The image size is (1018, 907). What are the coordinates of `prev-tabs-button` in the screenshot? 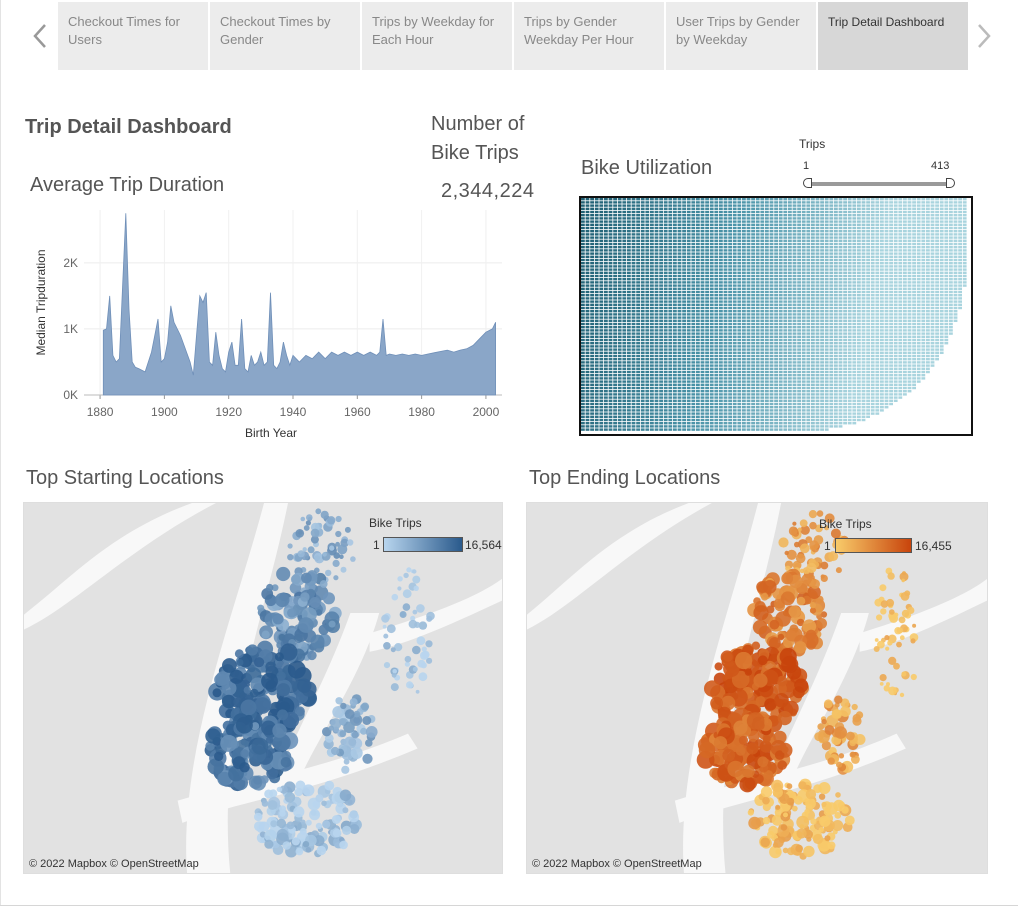 It's located at (40, 36).